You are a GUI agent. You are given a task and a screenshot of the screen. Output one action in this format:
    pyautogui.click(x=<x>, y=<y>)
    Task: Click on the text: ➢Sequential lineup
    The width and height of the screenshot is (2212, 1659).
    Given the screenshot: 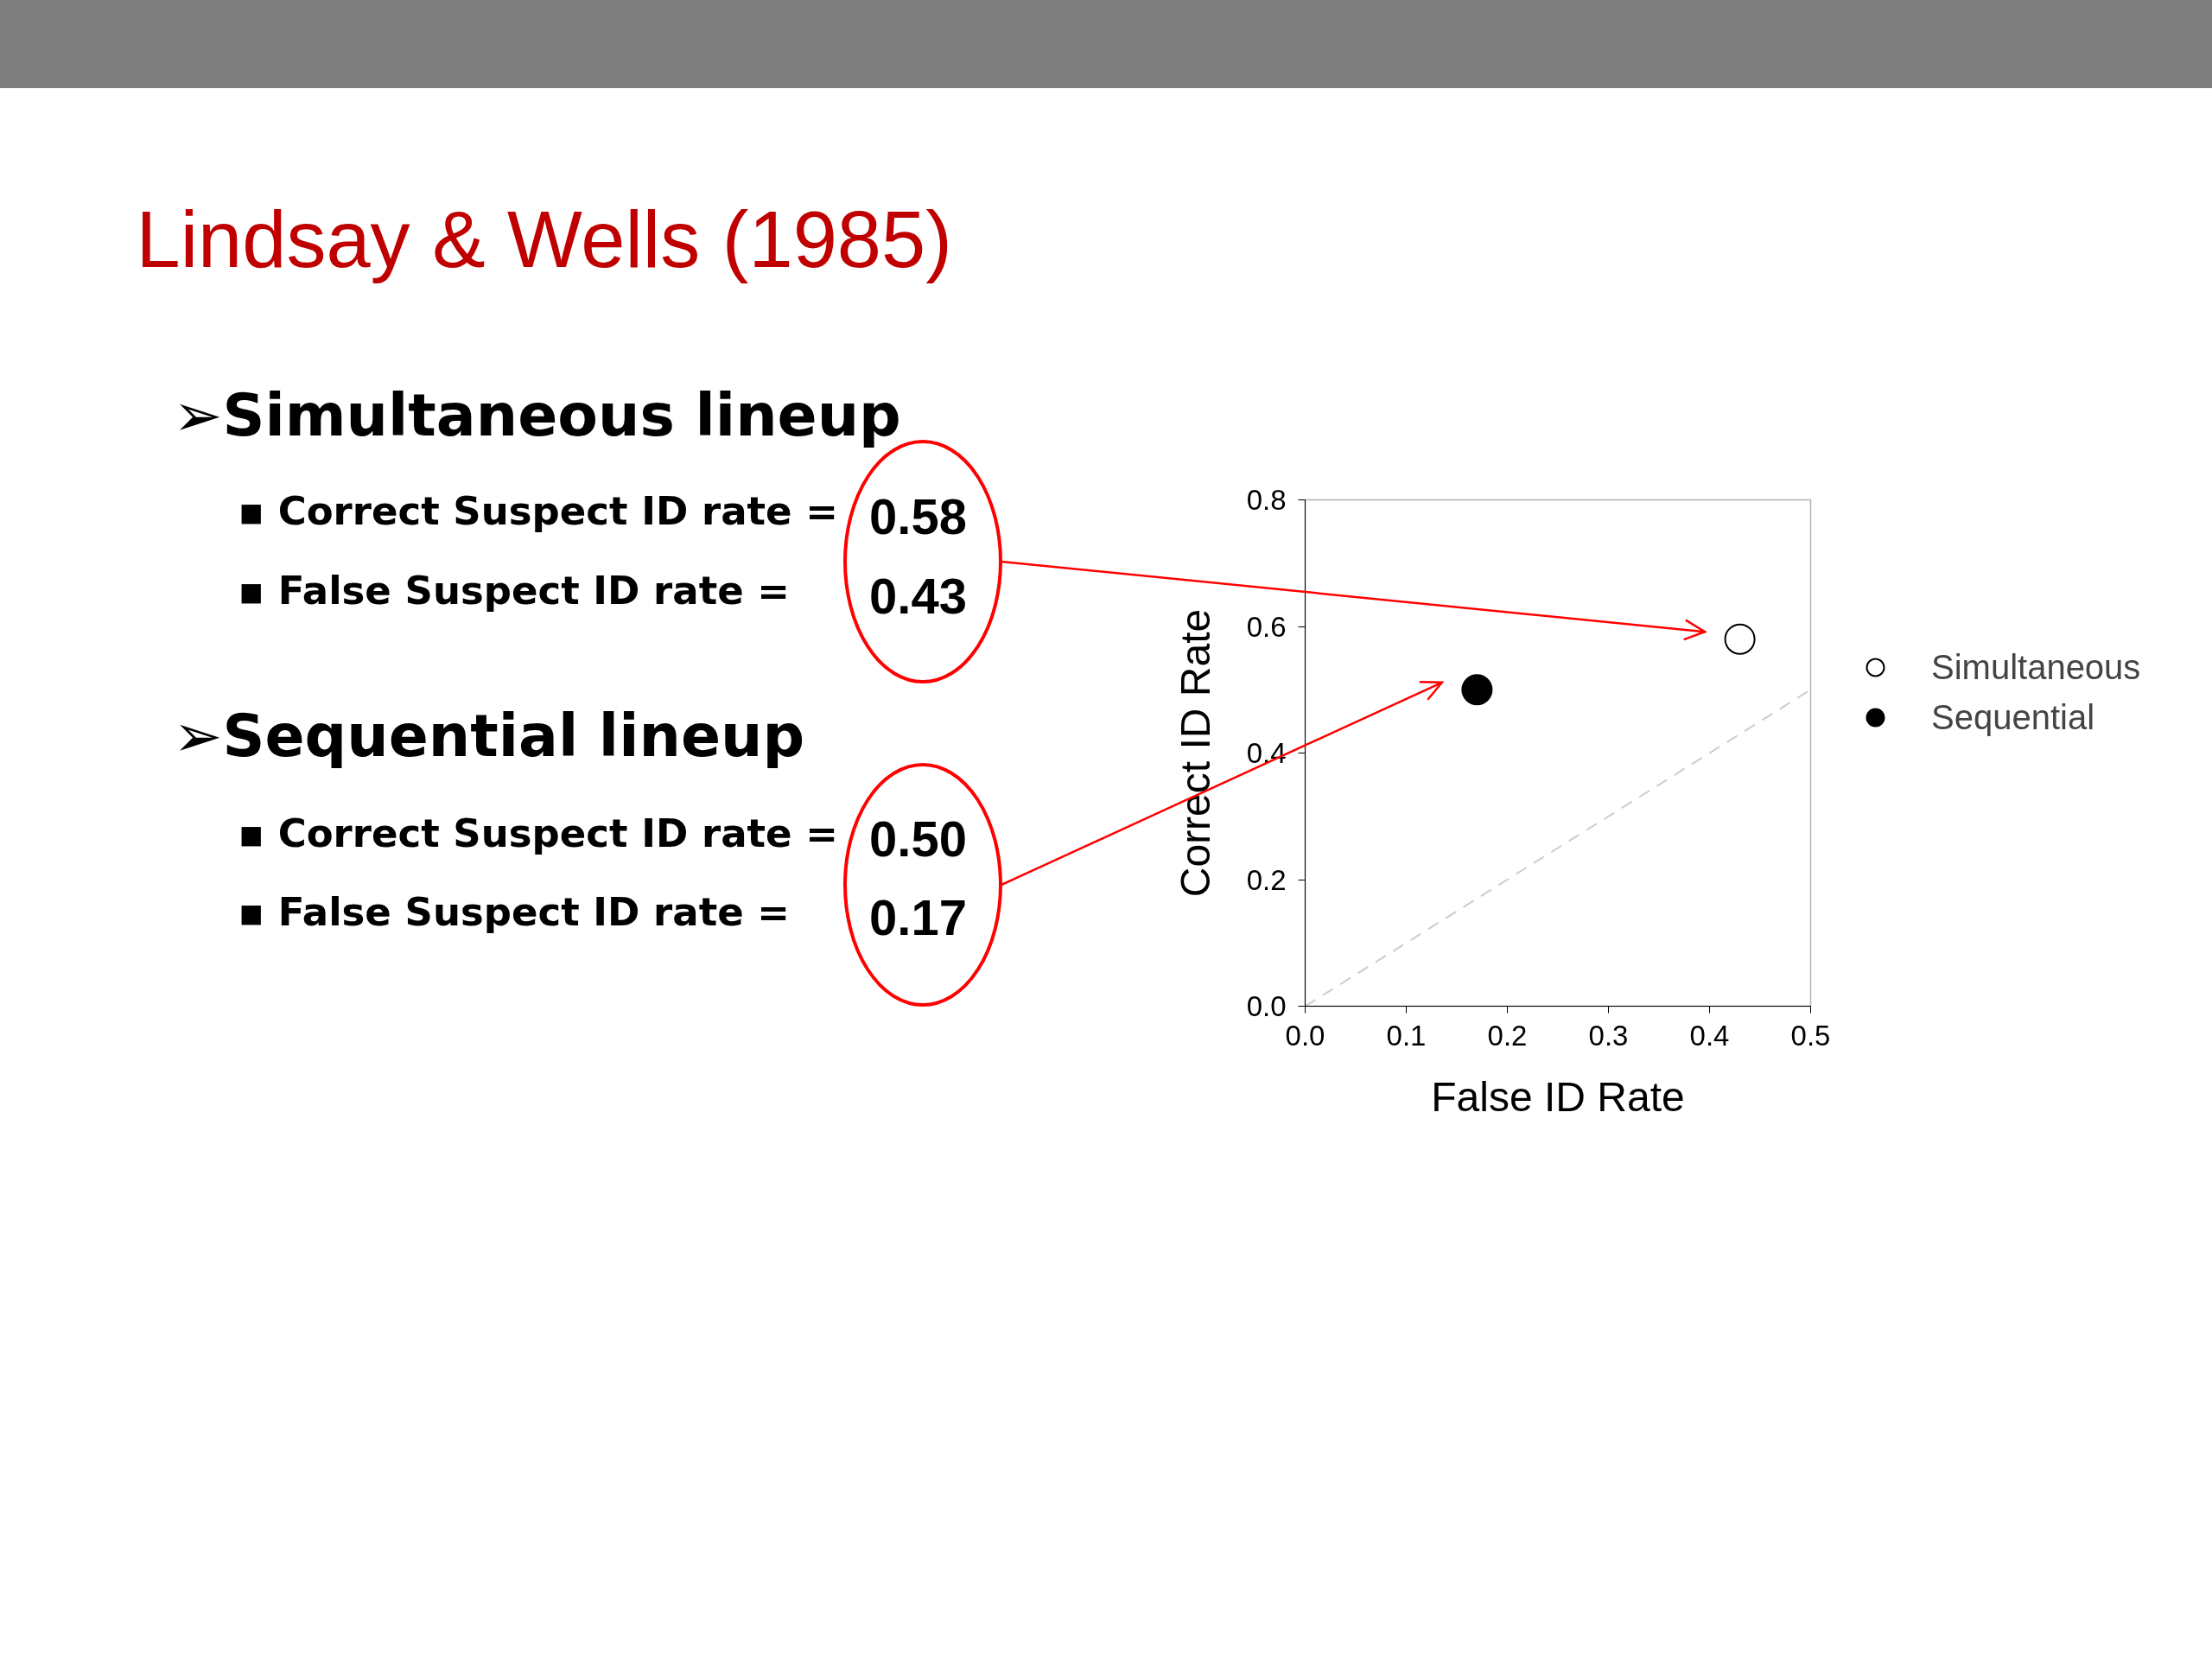 What is the action you would take?
    pyautogui.click(x=489, y=735)
    